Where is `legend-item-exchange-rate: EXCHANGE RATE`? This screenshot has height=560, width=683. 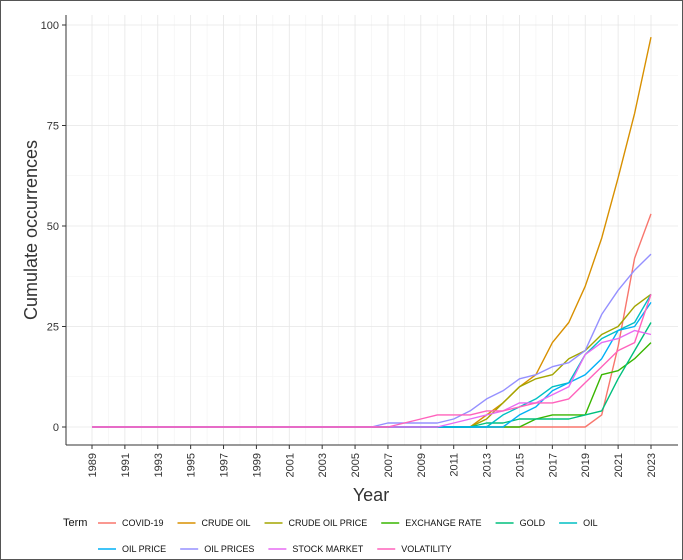 legend-item-exchange-rate: EXCHANGE RATE is located at coordinates (431, 523).